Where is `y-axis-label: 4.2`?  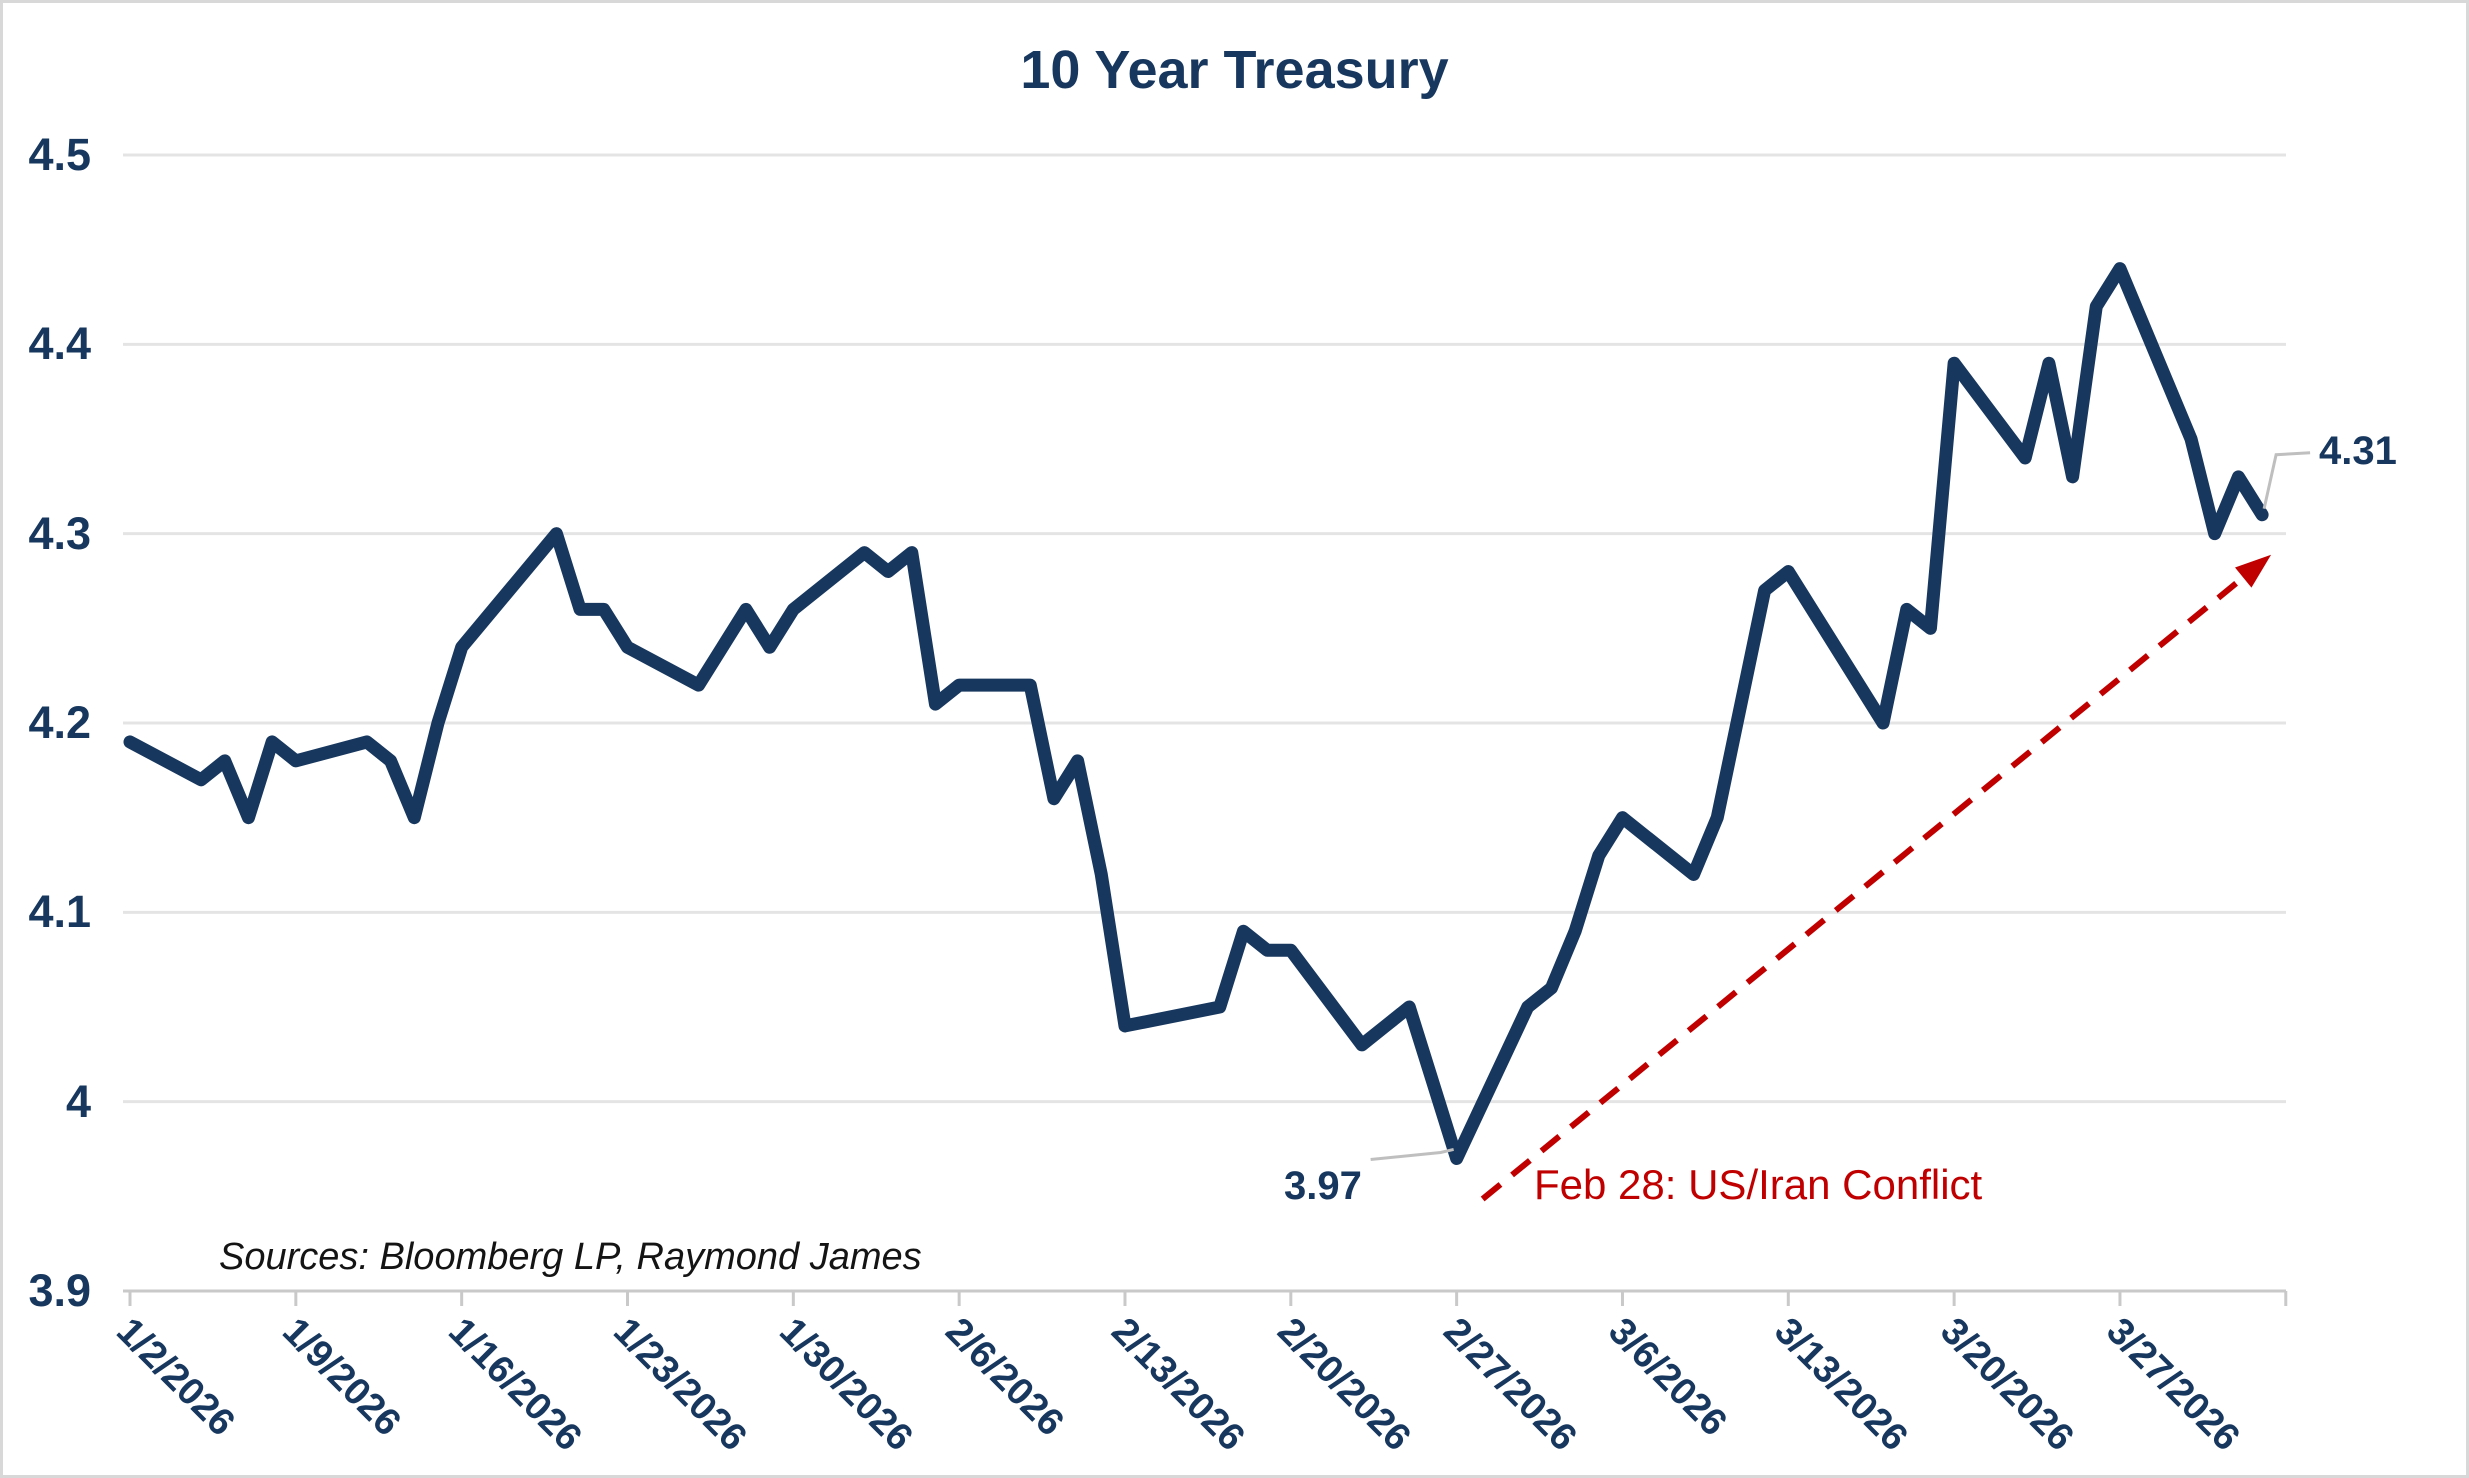 y-axis-label: 4.2 is located at coordinates (59, 722).